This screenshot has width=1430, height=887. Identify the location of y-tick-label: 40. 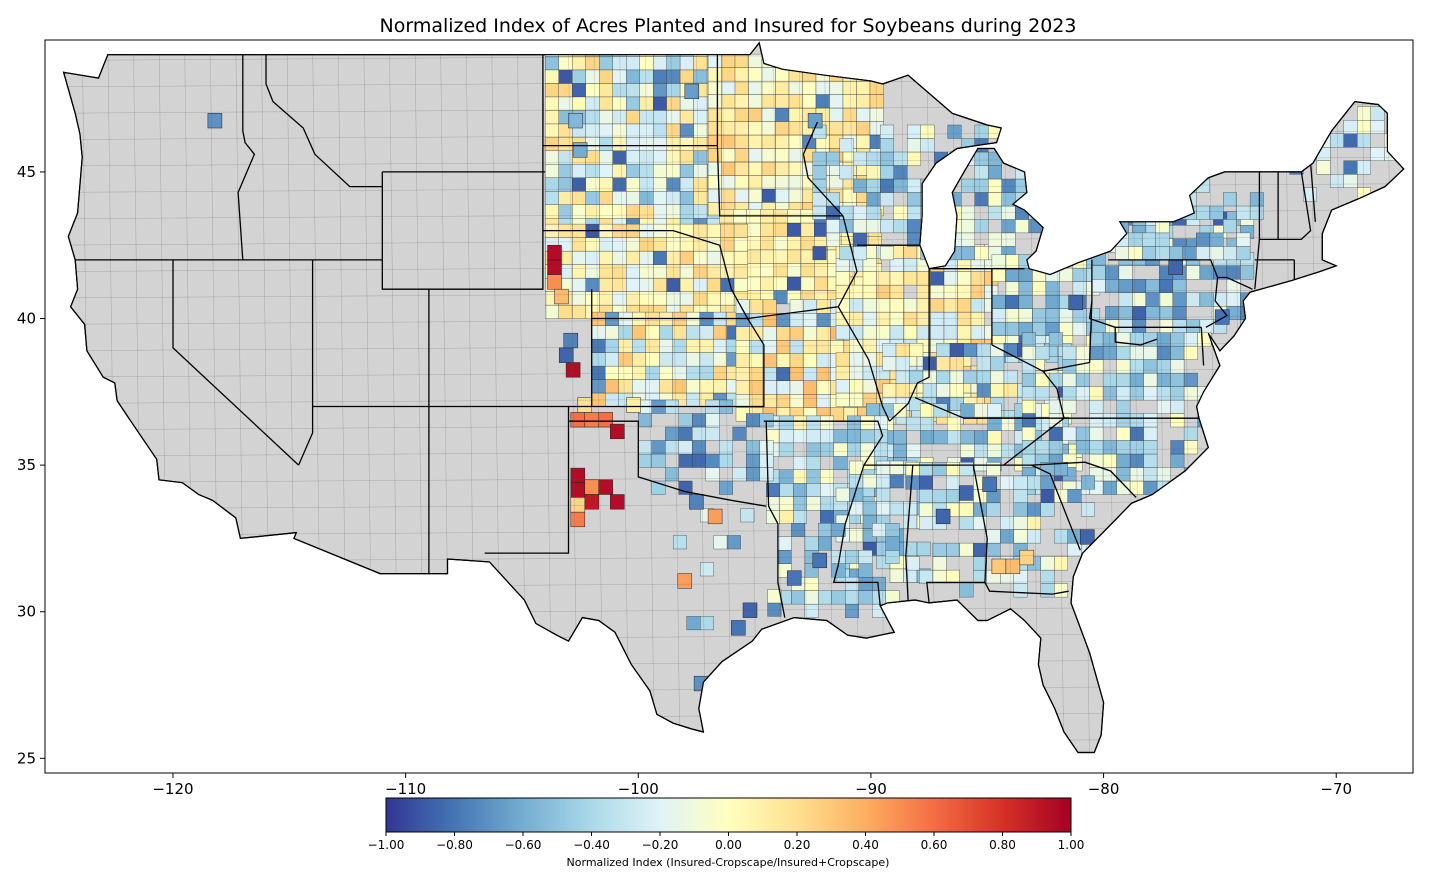
(26, 319).